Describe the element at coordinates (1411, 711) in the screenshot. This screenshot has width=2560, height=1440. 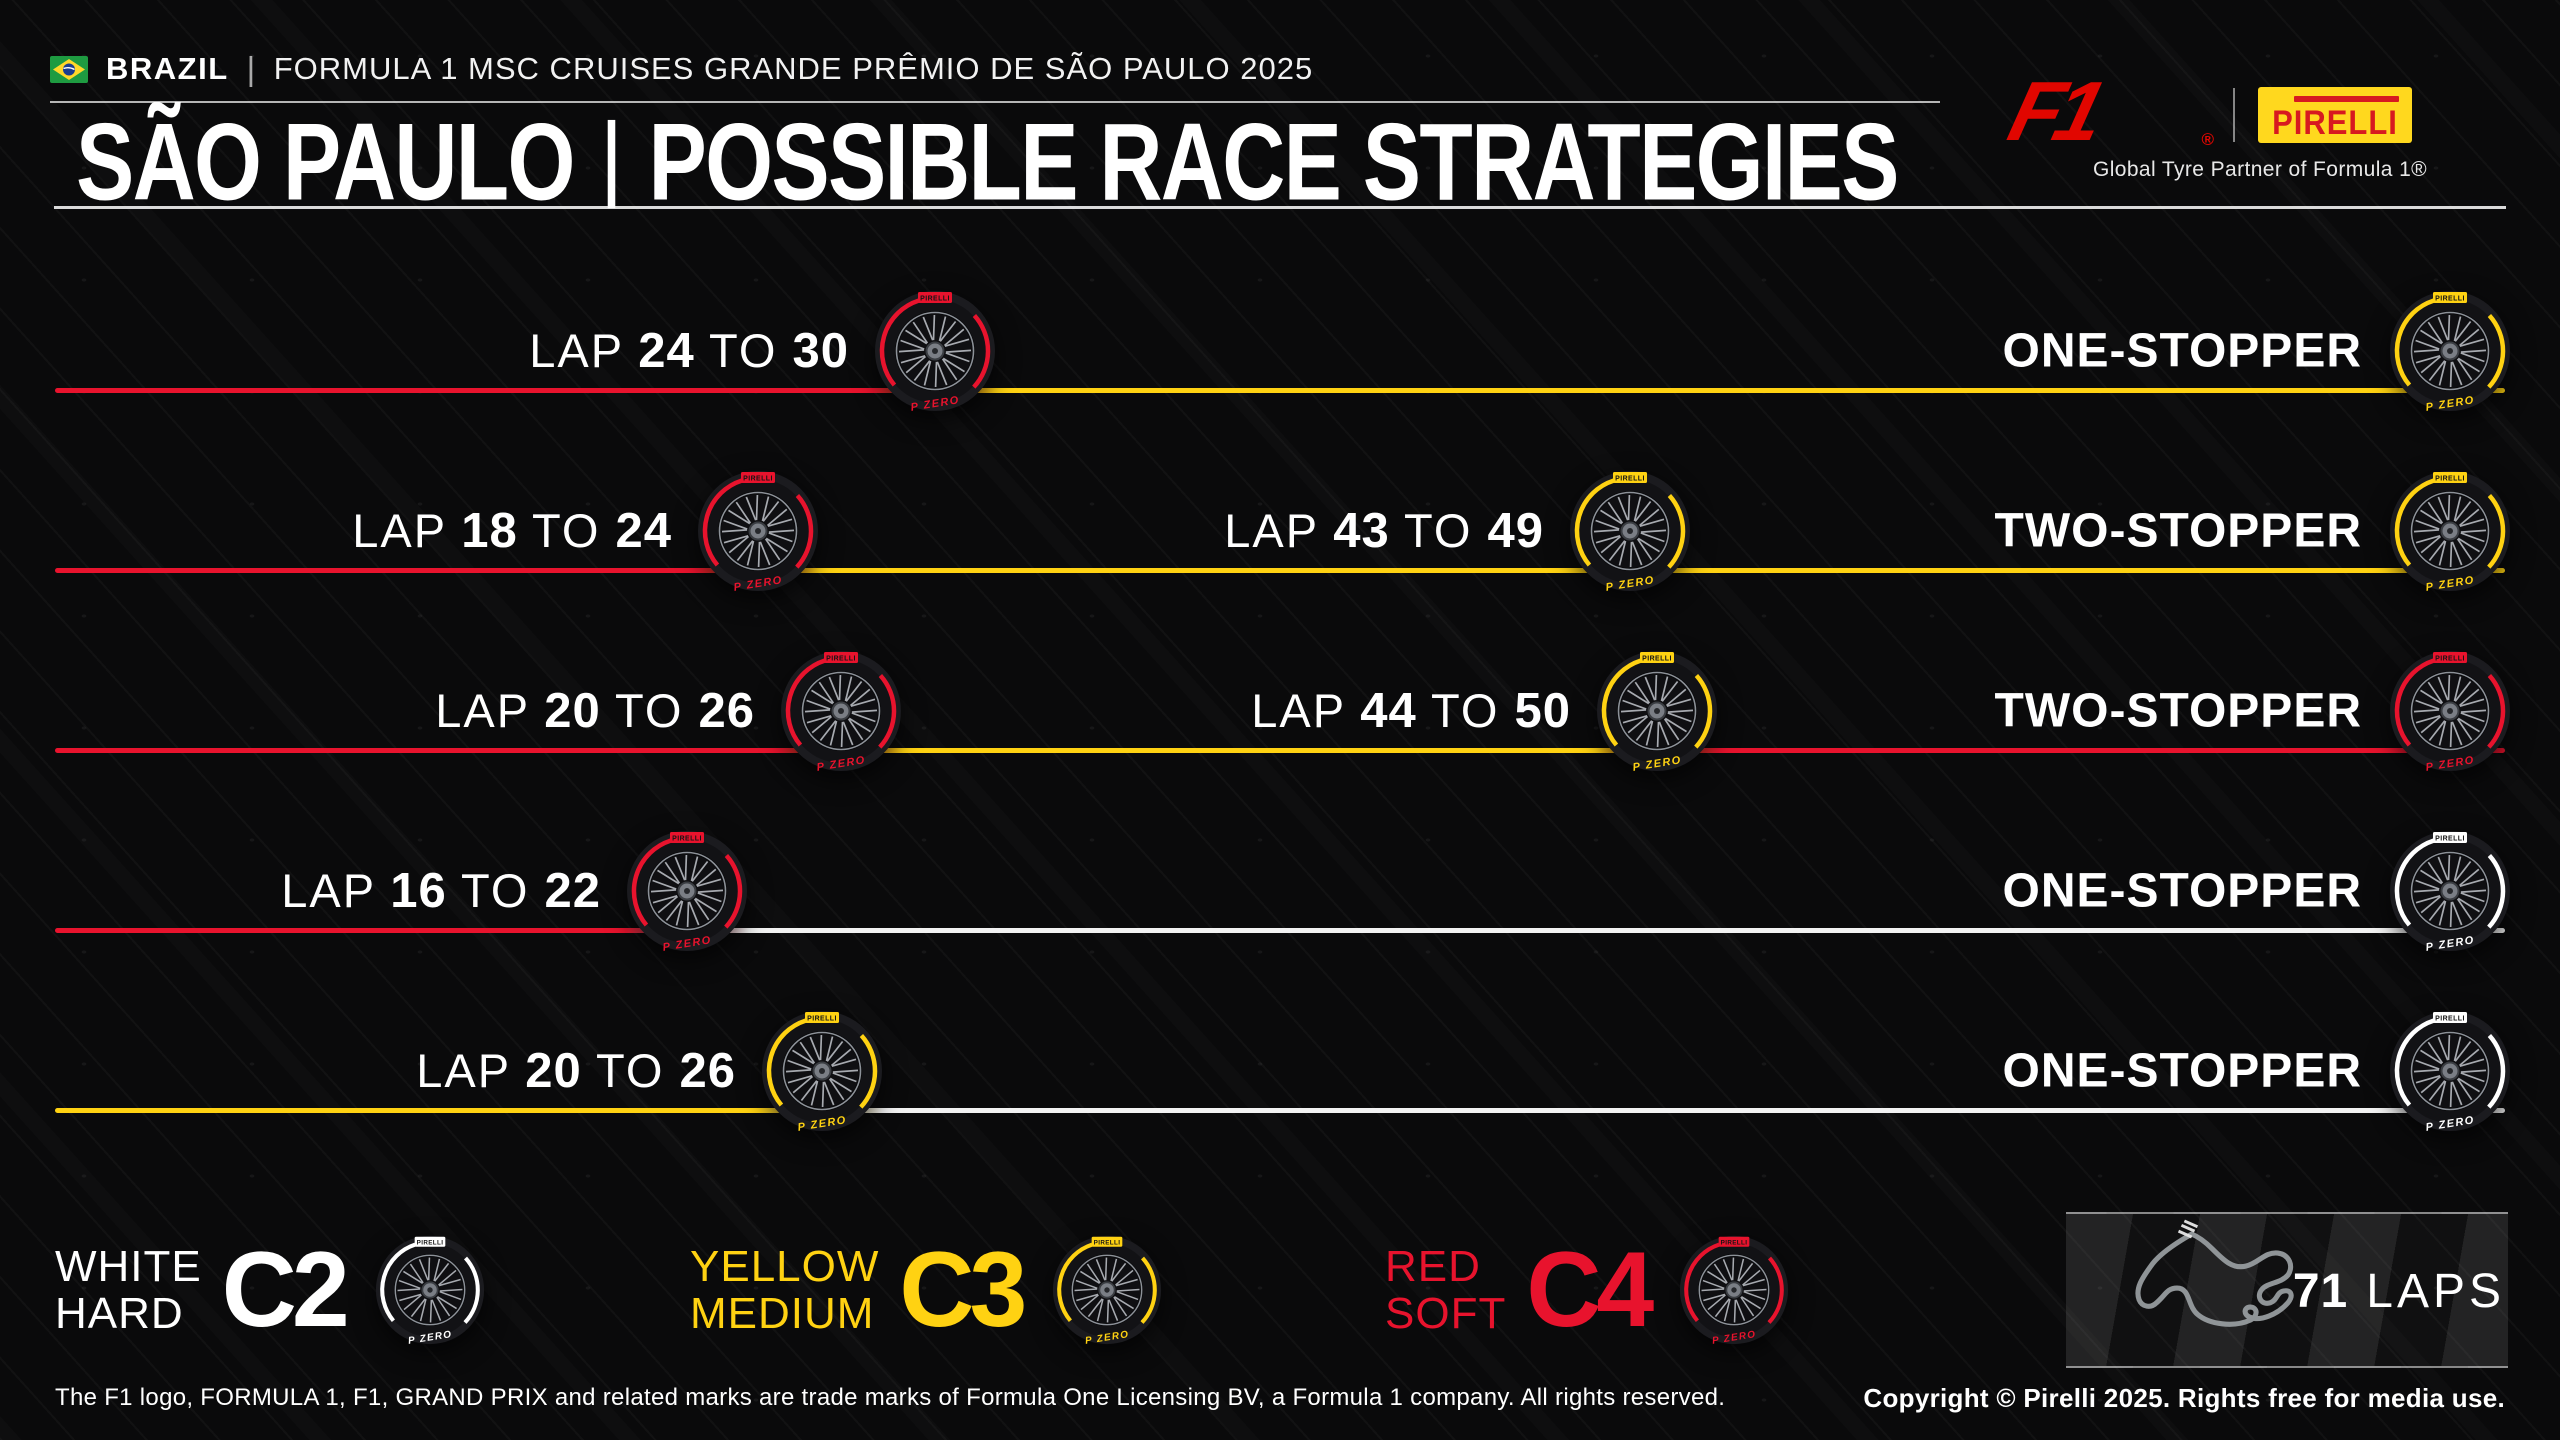
I see `pit-window-label: LAP 44 TO 50` at that location.